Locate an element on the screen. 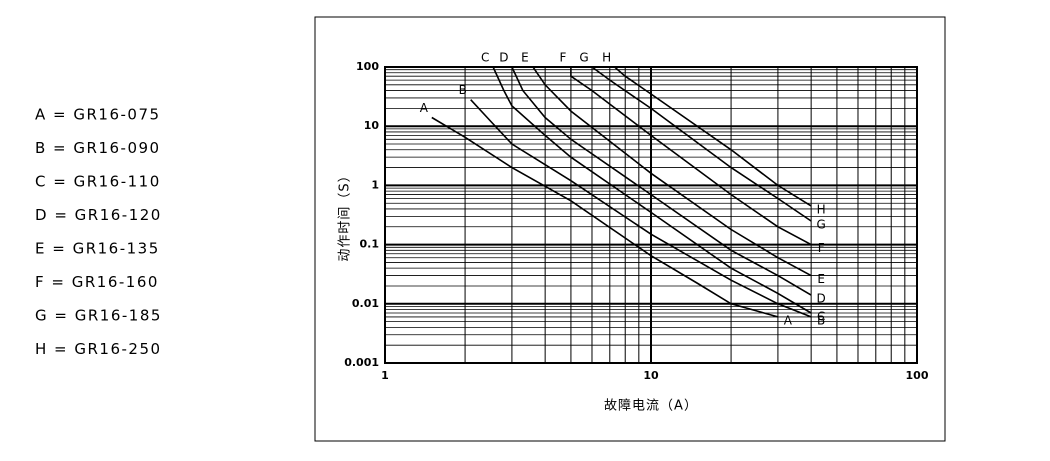 This screenshot has width=1050, height=461. x-axis-title: 故障电流（A） is located at coordinates (651, 406).